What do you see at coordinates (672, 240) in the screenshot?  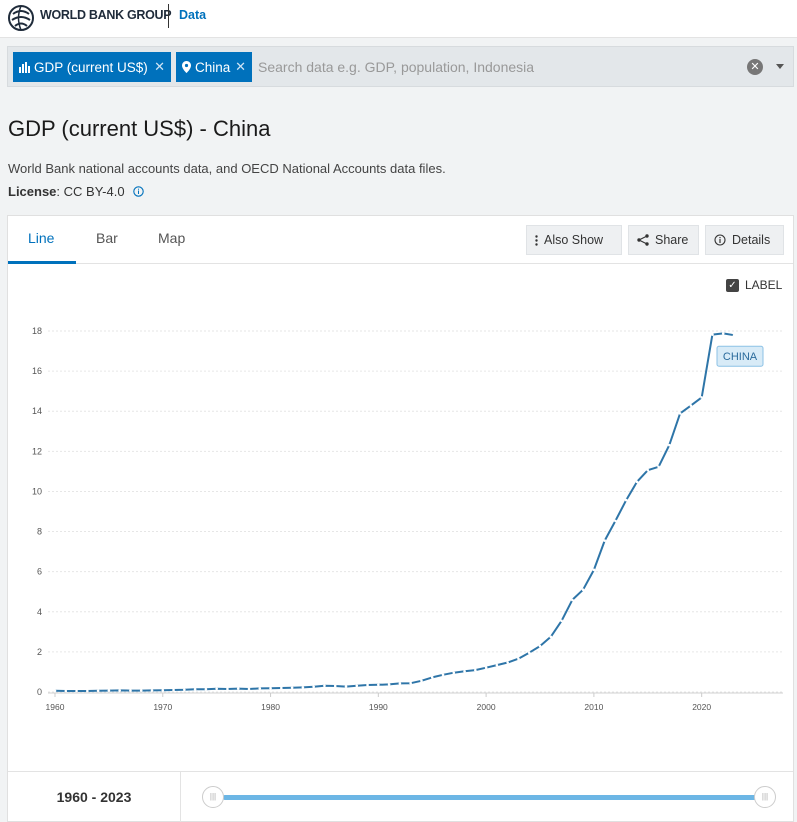 I see `share-label: Share` at bounding box center [672, 240].